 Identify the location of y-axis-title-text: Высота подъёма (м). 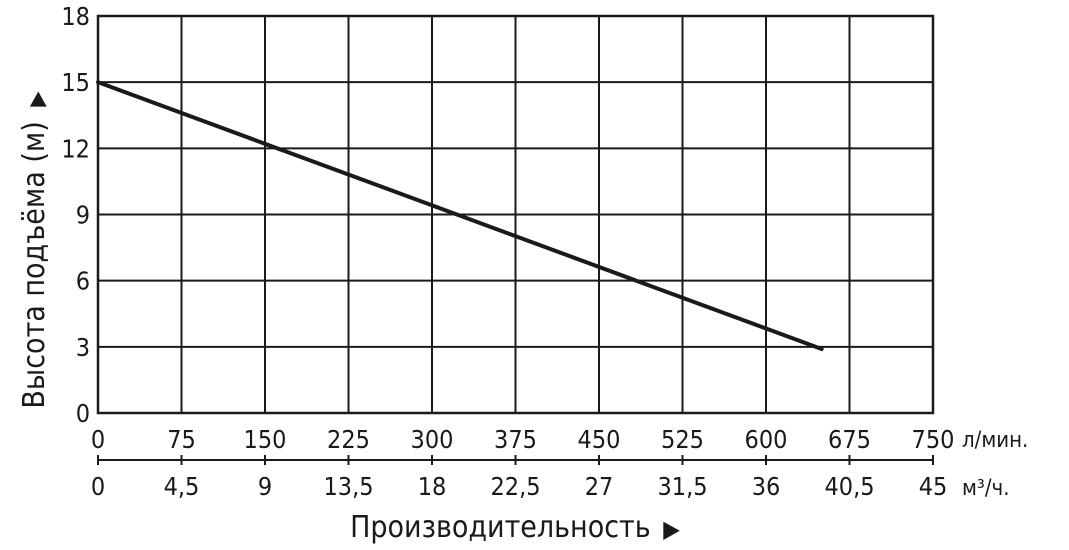
(34, 264).